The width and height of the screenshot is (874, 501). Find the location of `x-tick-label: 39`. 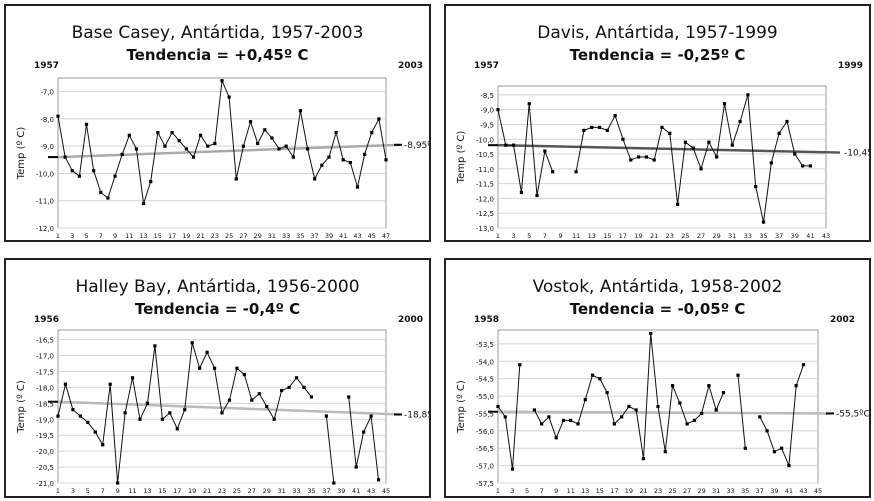

x-tick-label: 39 is located at coordinates (329, 236).